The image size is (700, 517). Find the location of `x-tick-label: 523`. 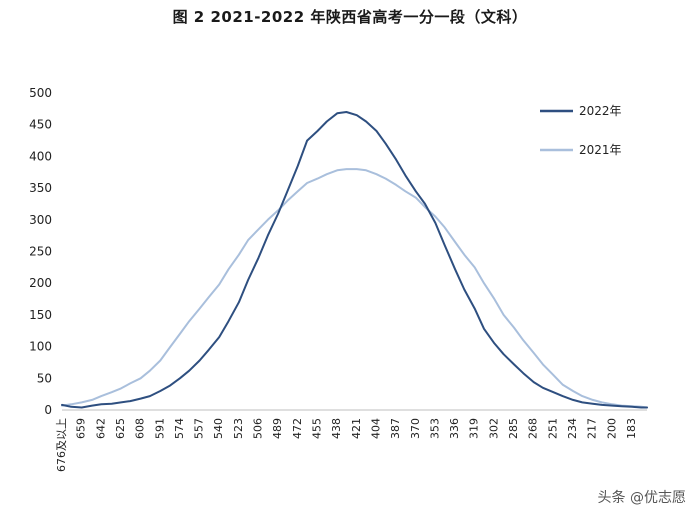

x-tick-label: 523 is located at coordinates (238, 428).